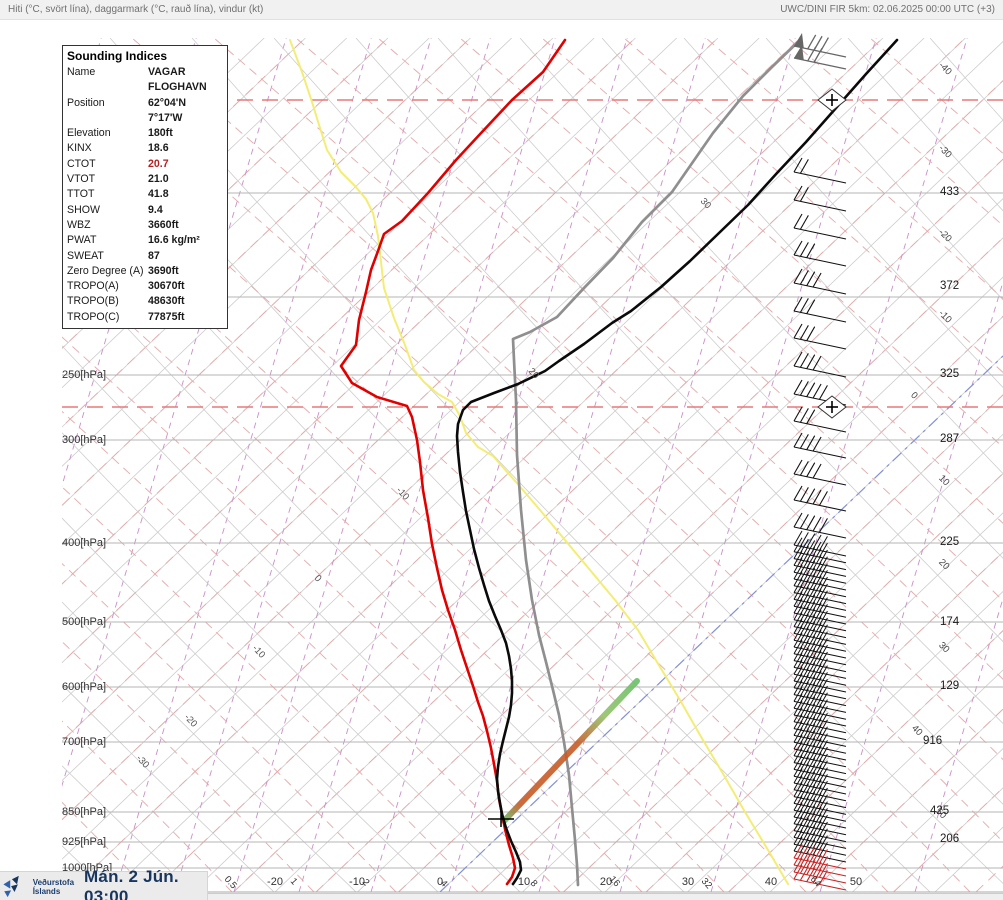  Describe the element at coordinates (81, 194) in the screenshot. I see `index-label: TTOT` at that location.